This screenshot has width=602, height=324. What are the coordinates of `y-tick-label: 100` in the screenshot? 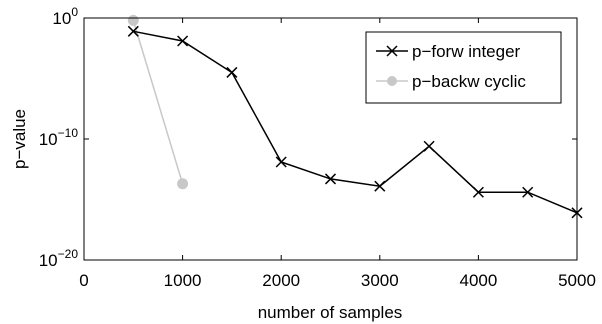 It's located at (65, 16).